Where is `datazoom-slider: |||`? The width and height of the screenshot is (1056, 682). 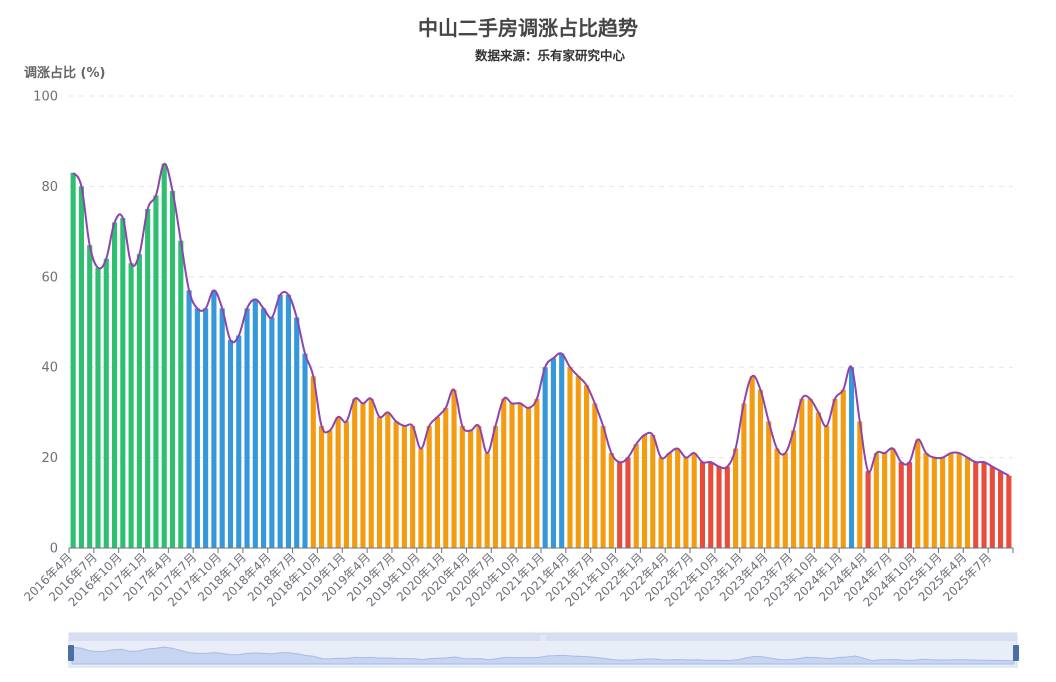 datazoom-slider: ||| is located at coordinates (543, 650).